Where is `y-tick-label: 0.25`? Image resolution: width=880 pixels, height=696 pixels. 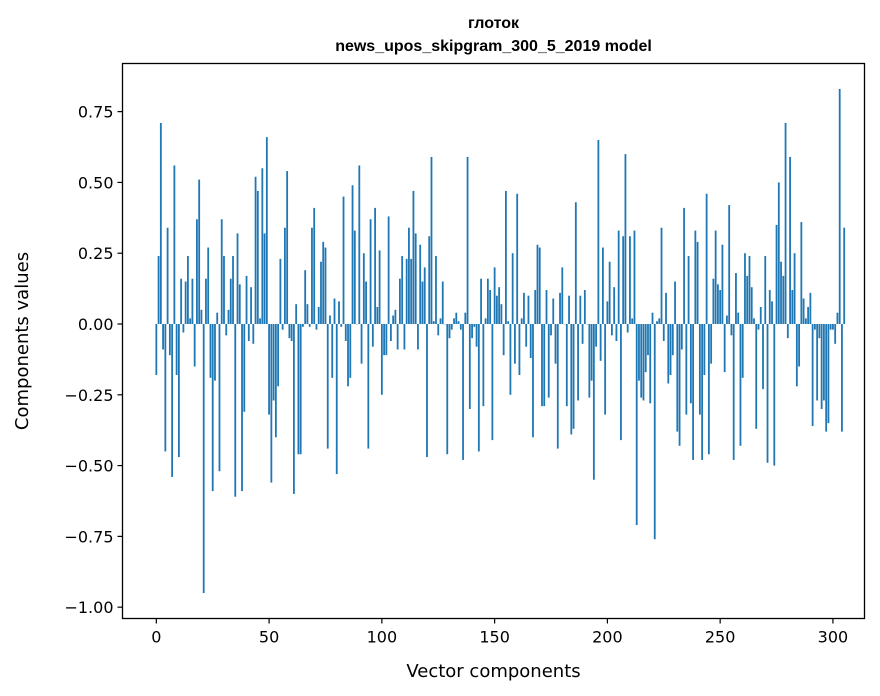
y-tick-label: 0.25 is located at coordinates (96, 253).